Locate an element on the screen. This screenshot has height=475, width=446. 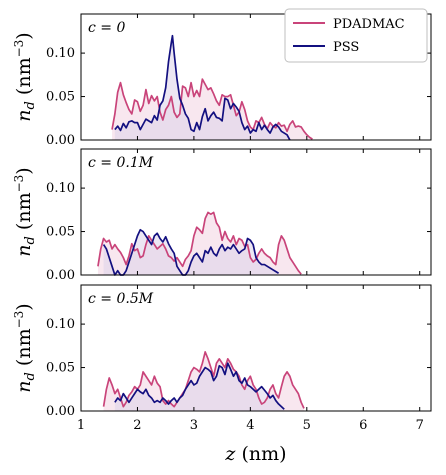
x-tick-label: 4 is located at coordinates (250, 425).